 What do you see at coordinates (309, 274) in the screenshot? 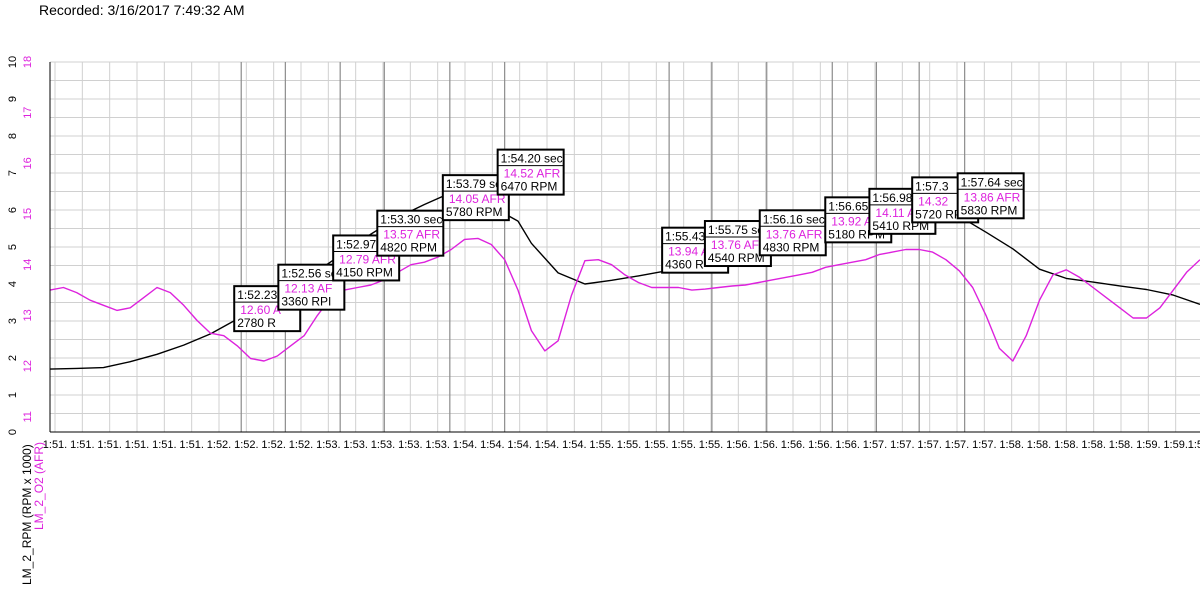
I see `annotation-time: 1:52.56 se` at bounding box center [309, 274].